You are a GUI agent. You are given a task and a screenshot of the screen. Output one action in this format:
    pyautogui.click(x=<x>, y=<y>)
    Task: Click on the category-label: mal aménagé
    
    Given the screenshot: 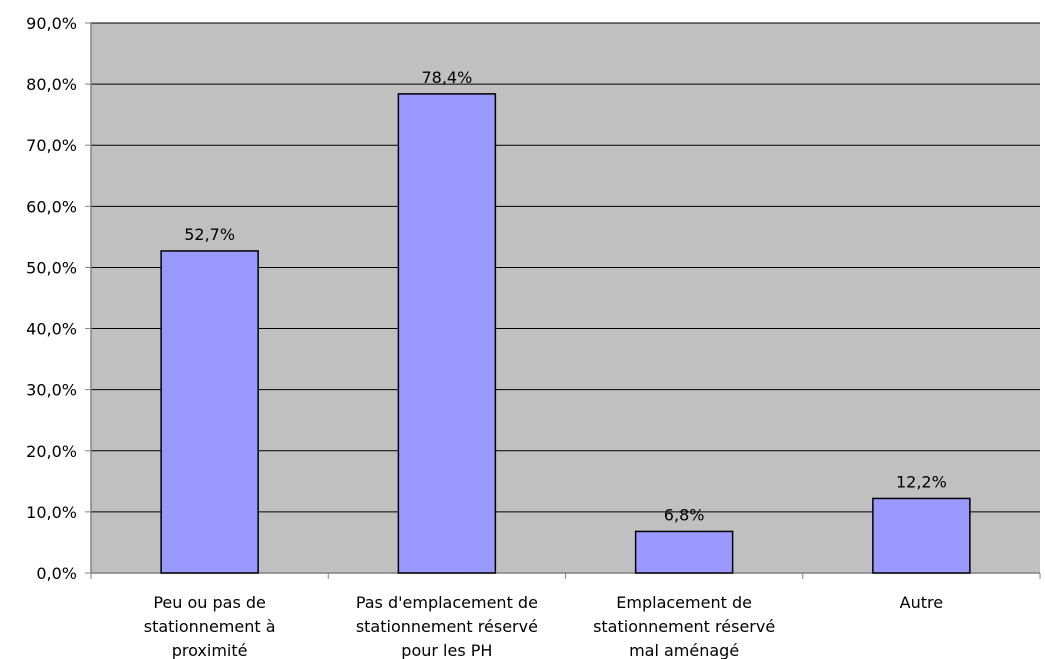 What is the action you would take?
    pyautogui.click(x=684, y=650)
    